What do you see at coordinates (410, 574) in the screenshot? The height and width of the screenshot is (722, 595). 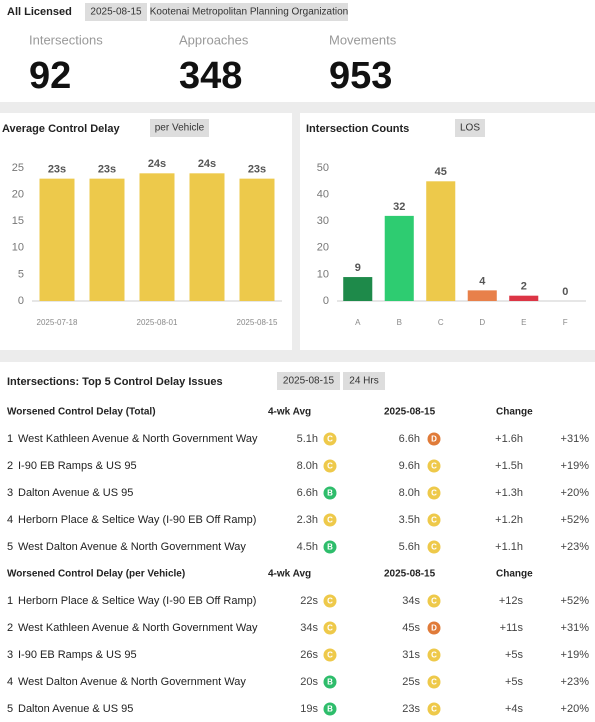 I see `column-header: 2025-08-15` at bounding box center [410, 574].